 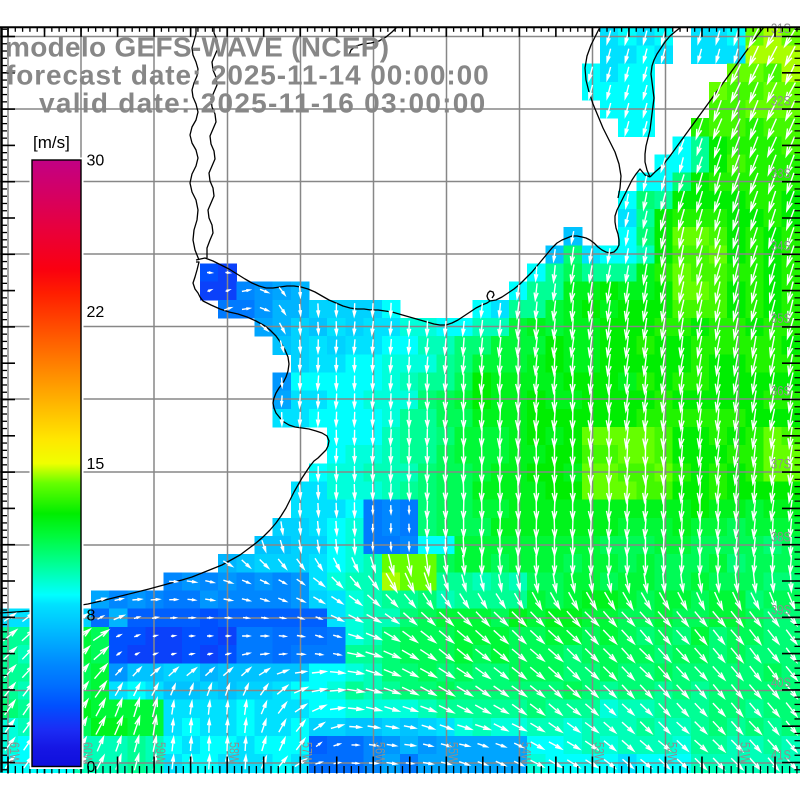 What do you see at coordinates (51, 142) in the screenshot?
I see `svg-text: [m/s]` at bounding box center [51, 142].